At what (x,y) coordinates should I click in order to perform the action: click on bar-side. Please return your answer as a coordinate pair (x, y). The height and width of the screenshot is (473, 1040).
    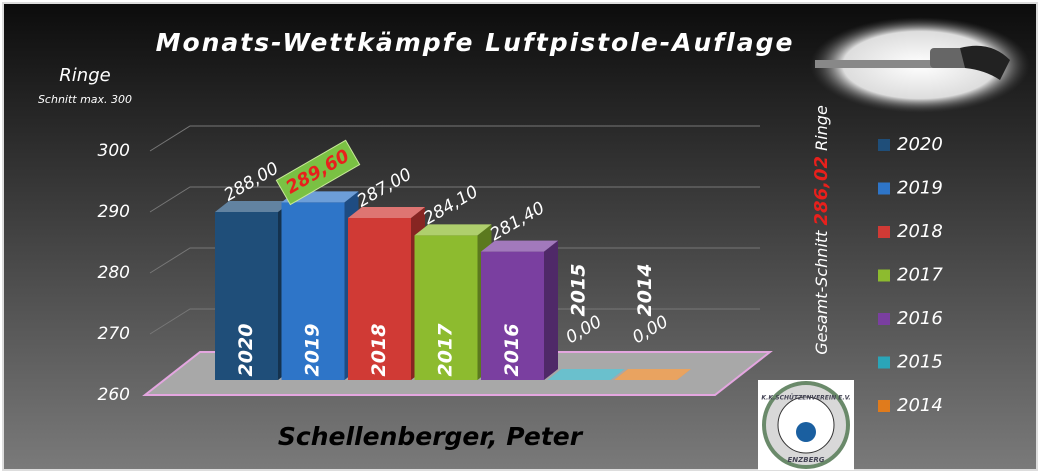
    Looking at the image, I should click on (551, 310).